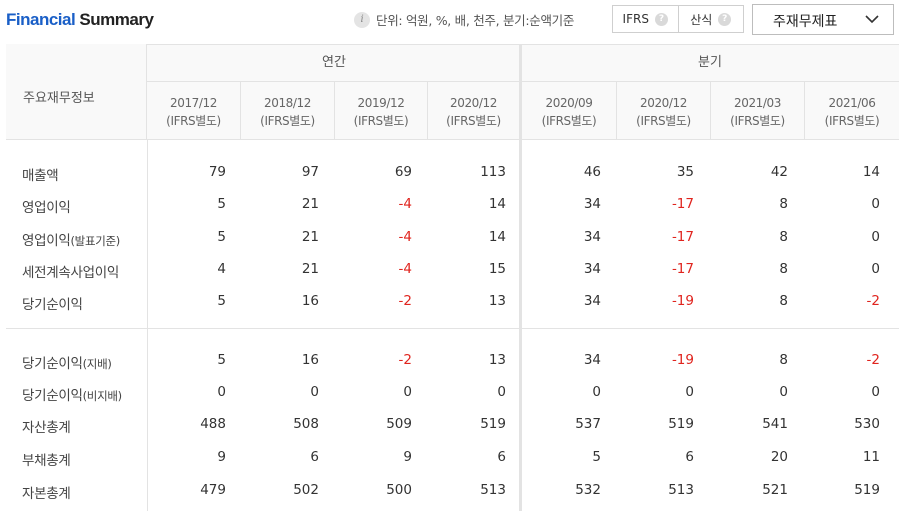 This screenshot has height=511, width=902. What do you see at coordinates (779, 172) in the screenshot?
I see `cell-value: 42` at bounding box center [779, 172].